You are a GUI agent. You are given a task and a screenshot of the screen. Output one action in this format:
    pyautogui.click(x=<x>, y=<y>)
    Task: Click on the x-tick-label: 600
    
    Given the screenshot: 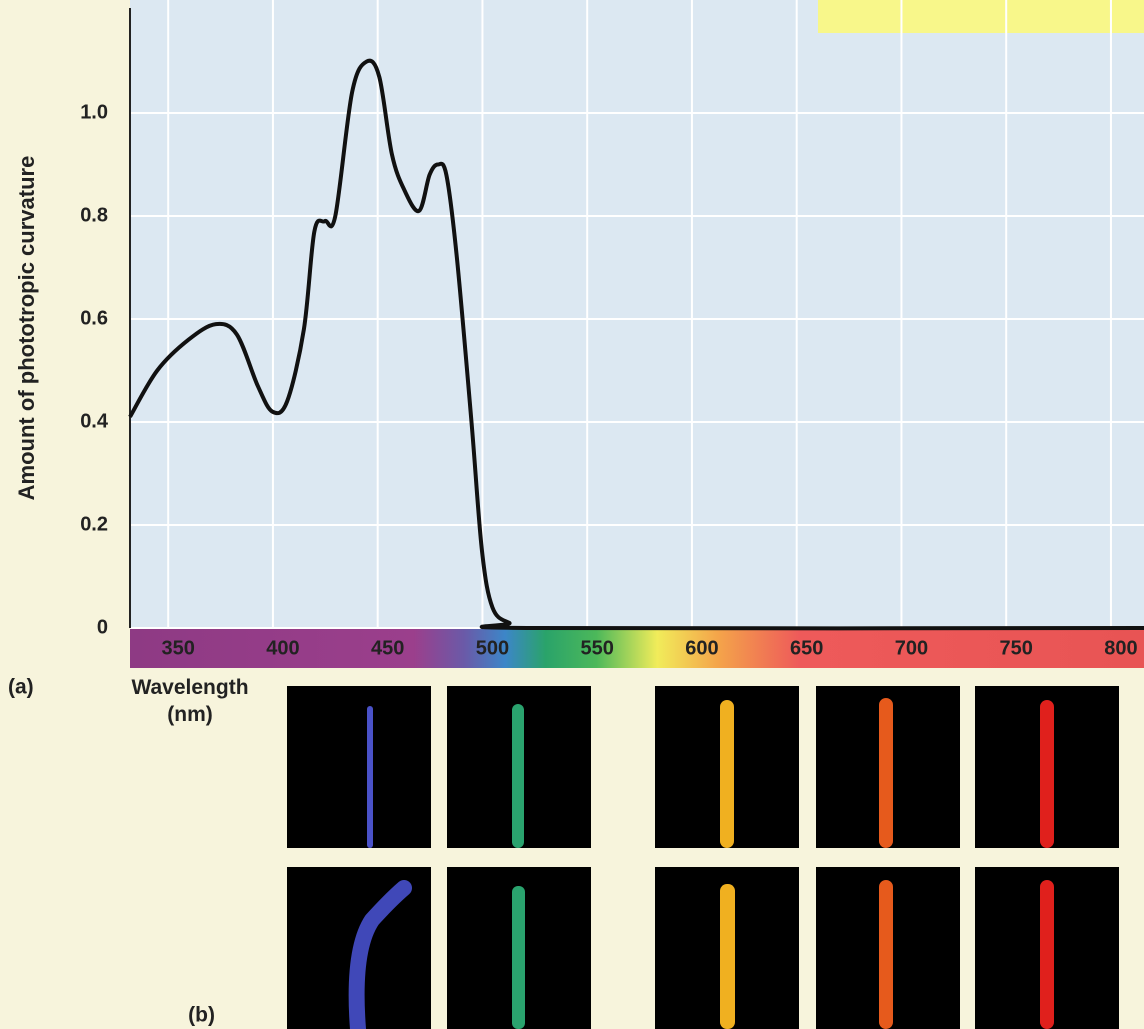 What is the action you would take?
    pyautogui.click(x=701, y=648)
    